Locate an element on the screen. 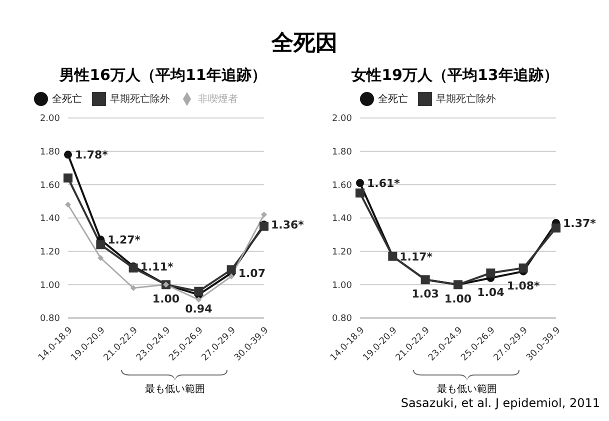  data-label: 1.07 is located at coordinates (252, 273).